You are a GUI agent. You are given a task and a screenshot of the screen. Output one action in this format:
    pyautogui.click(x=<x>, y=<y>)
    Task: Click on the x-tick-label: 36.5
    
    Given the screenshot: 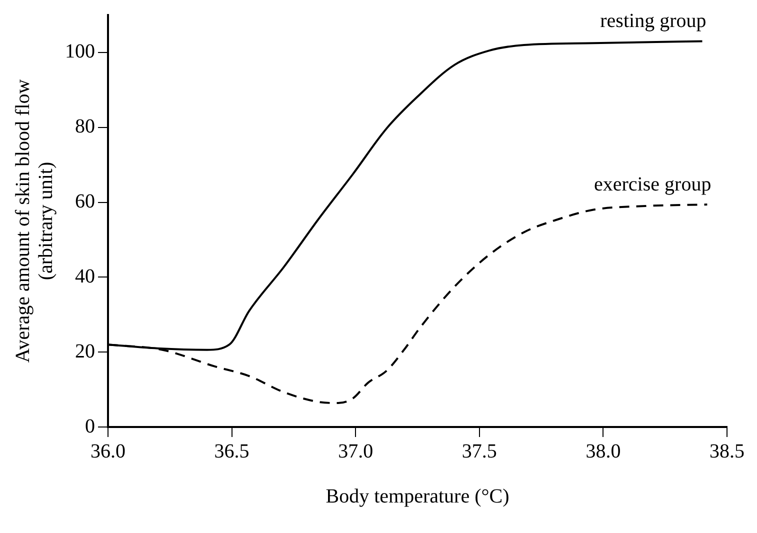 What is the action you would take?
    pyautogui.click(x=232, y=451)
    